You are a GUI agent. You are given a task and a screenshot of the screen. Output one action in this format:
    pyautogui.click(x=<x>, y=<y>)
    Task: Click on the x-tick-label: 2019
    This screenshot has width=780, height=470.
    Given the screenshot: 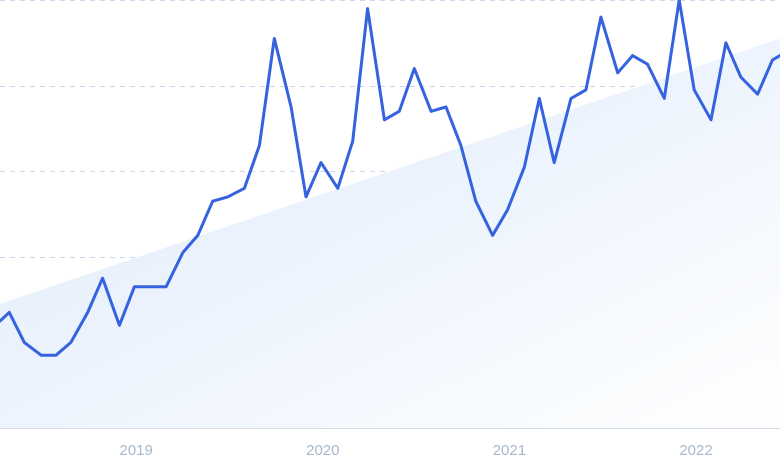 What is the action you would take?
    pyautogui.click(x=136, y=450)
    